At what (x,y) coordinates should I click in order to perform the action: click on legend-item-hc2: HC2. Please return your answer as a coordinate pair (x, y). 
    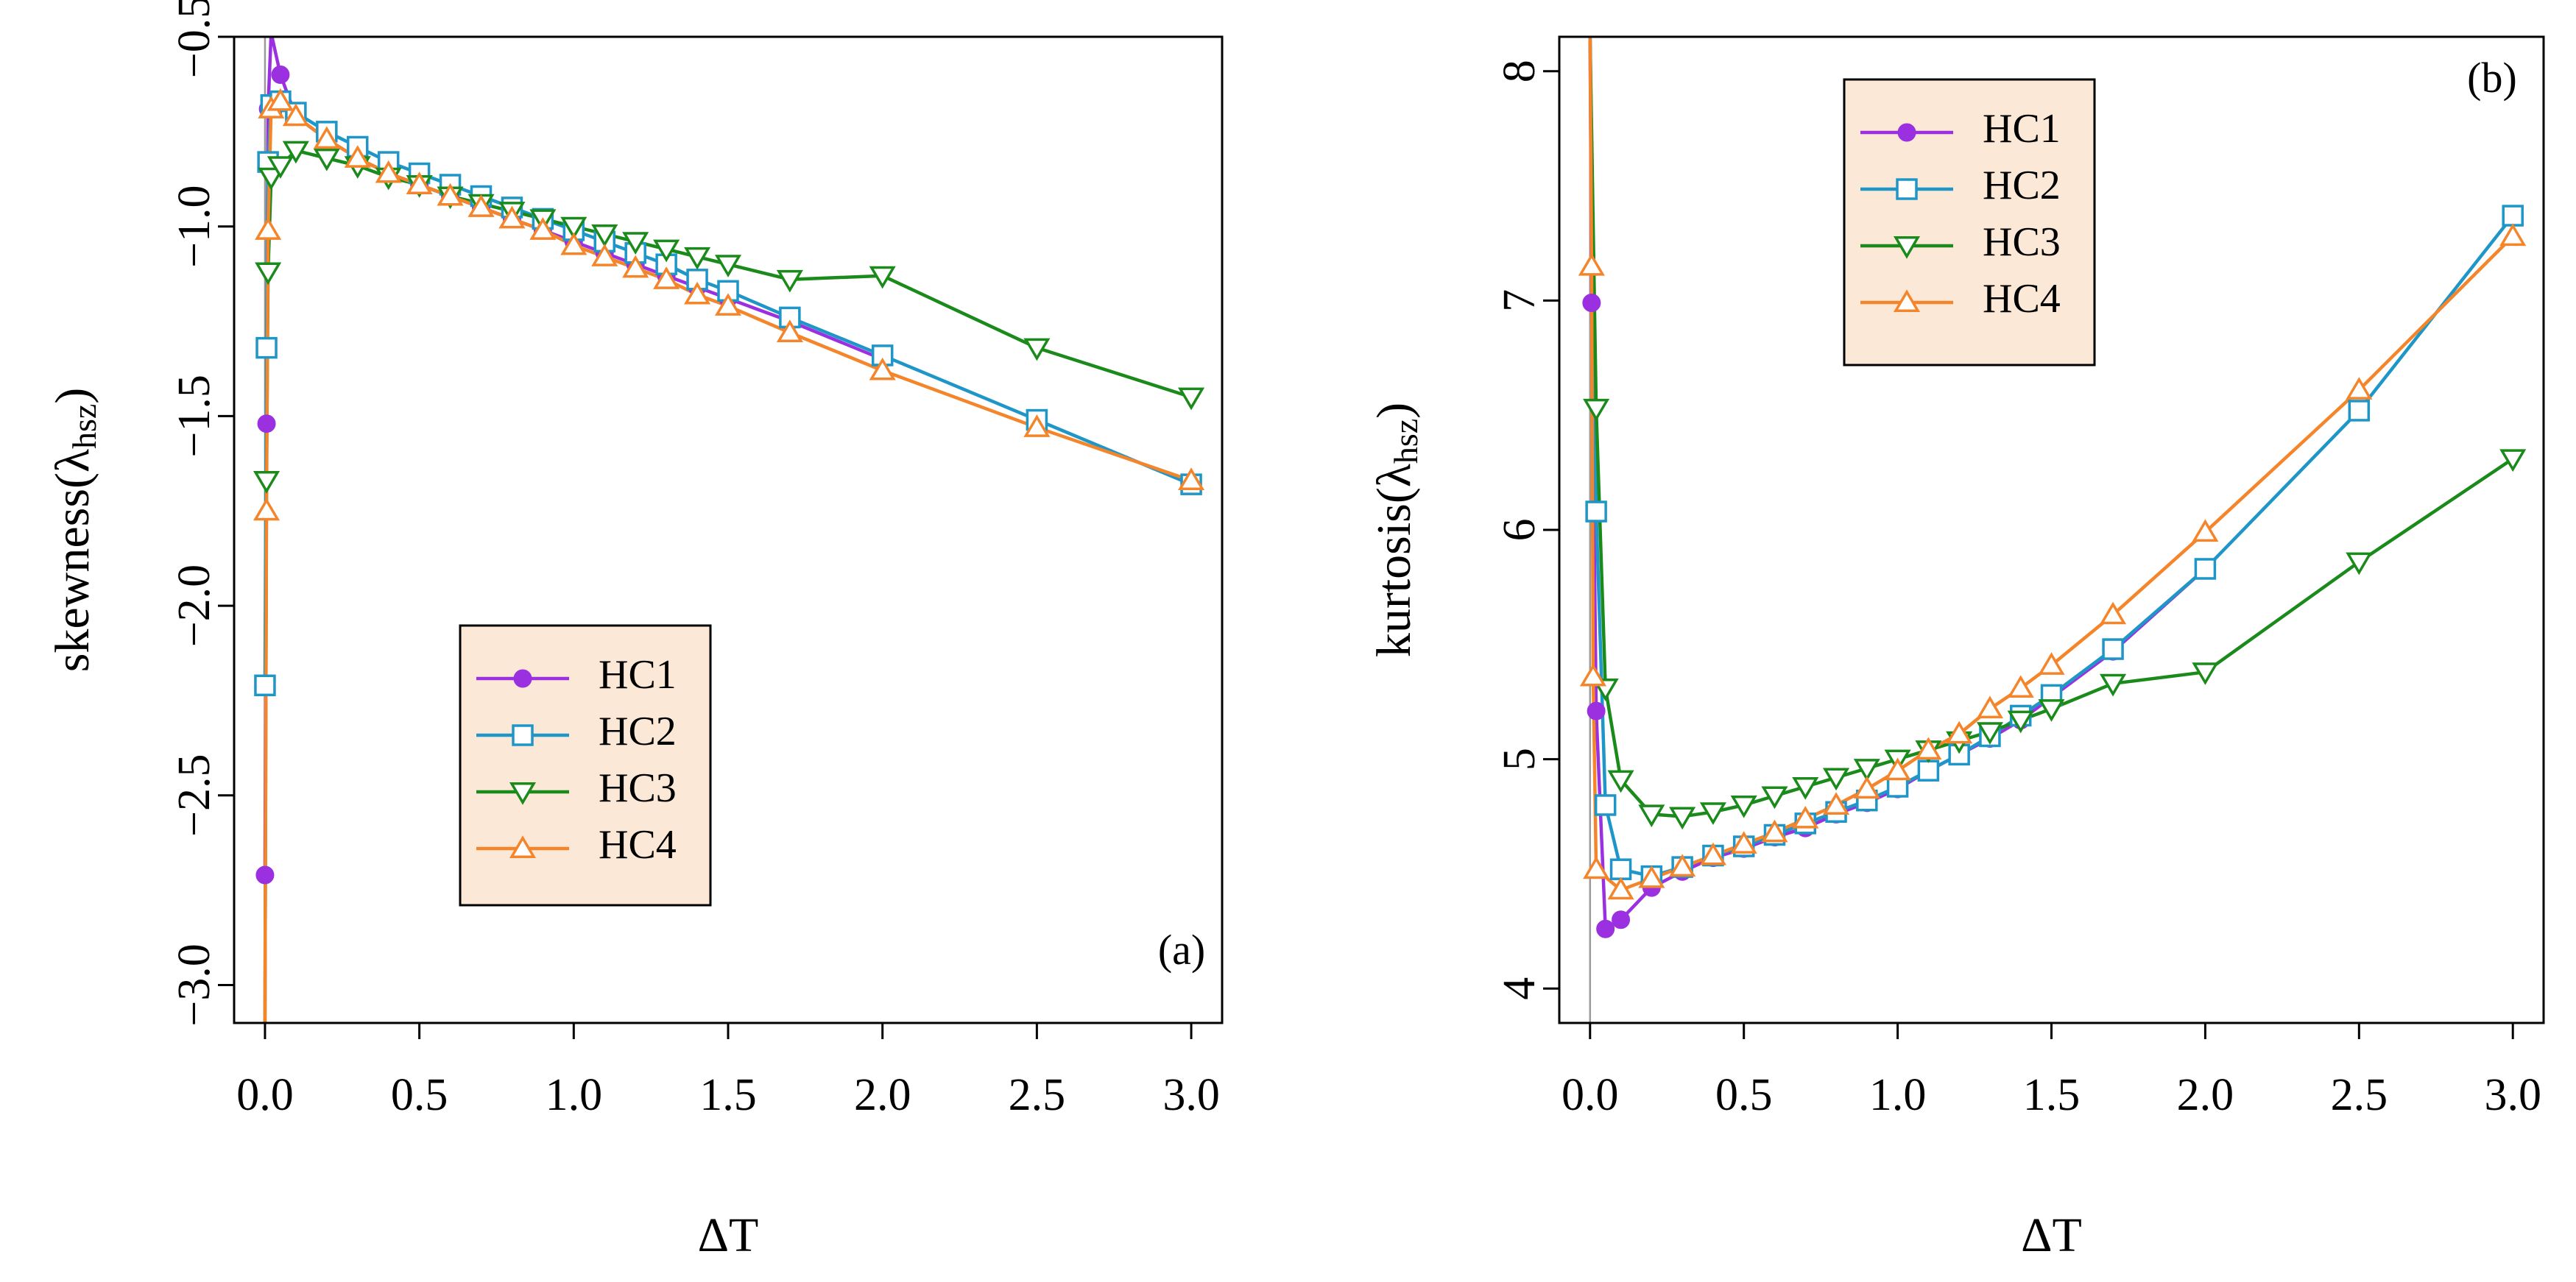
    Looking at the image, I should click on (576, 731).